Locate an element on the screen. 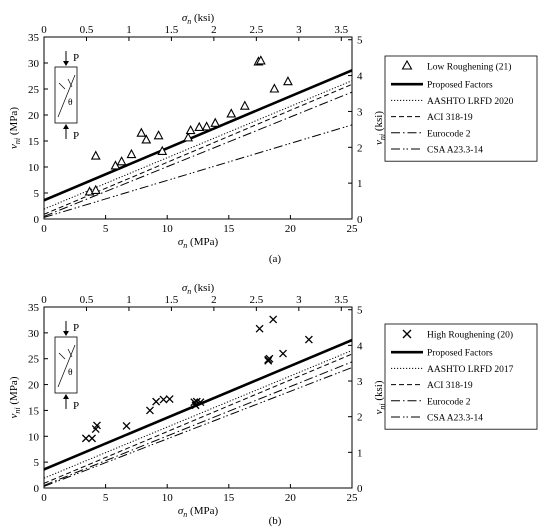 This screenshot has width=550, height=532. legend-label: AASHTO LRFD 2020 is located at coordinates (470, 102).